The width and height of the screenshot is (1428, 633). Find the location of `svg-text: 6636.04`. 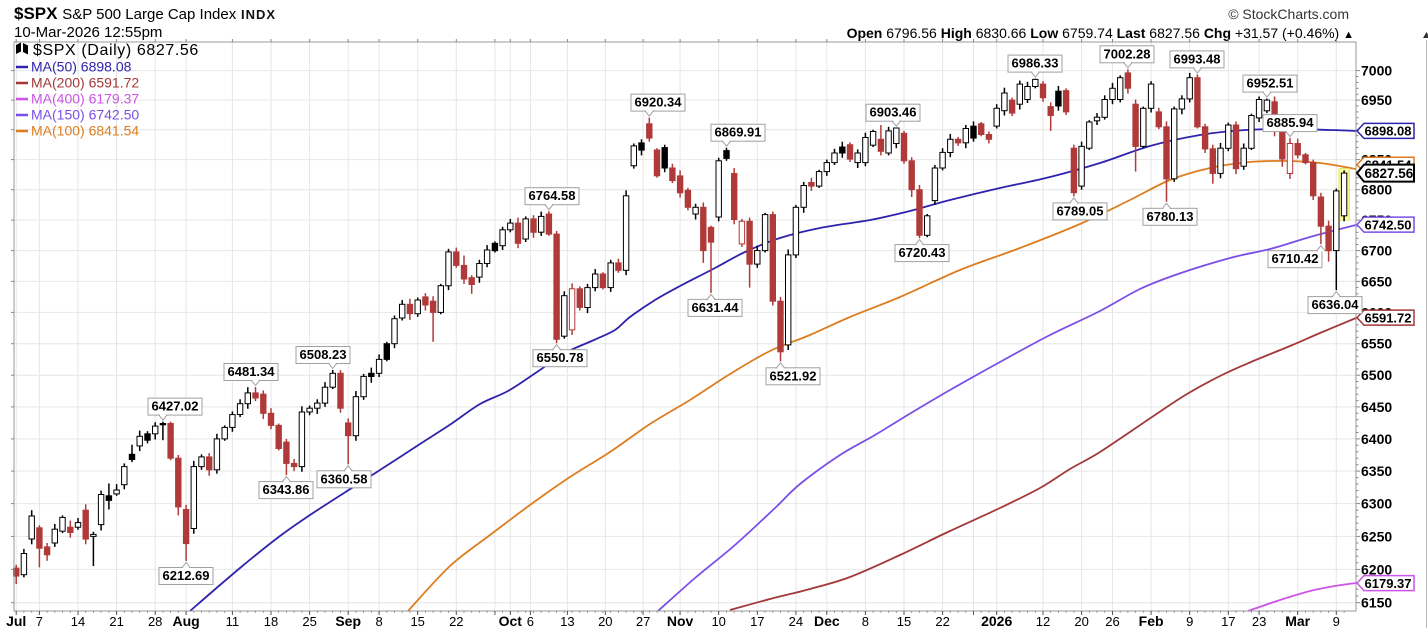

svg-text: 6636.04 is located at coordinates (1336, 304).